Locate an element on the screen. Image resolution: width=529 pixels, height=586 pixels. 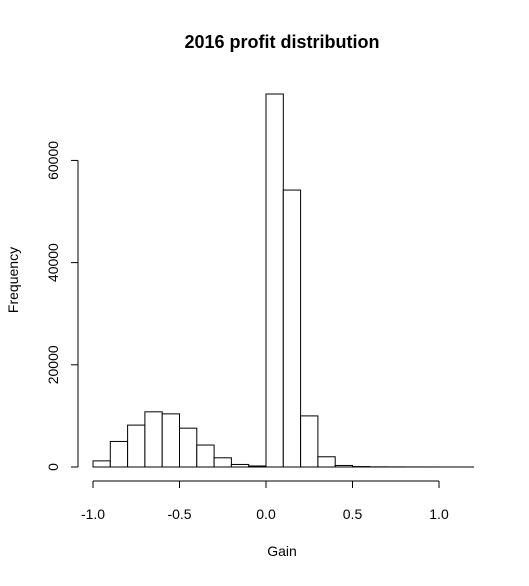
y-tick-label: 60000 is located at coordinates (53, 160).